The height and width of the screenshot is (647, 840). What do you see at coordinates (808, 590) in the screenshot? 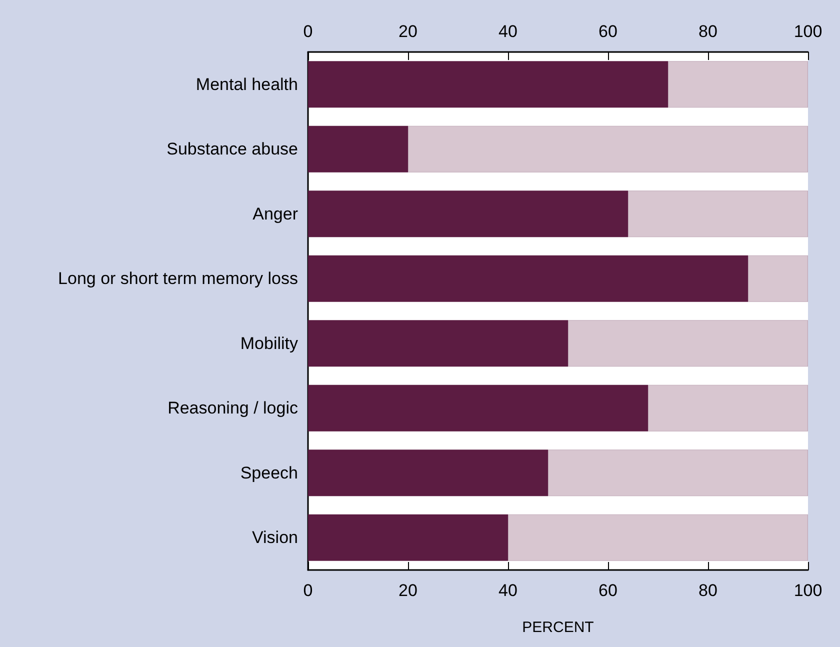
I see `x-tick-label: 100` at bounding box center [808, 590].